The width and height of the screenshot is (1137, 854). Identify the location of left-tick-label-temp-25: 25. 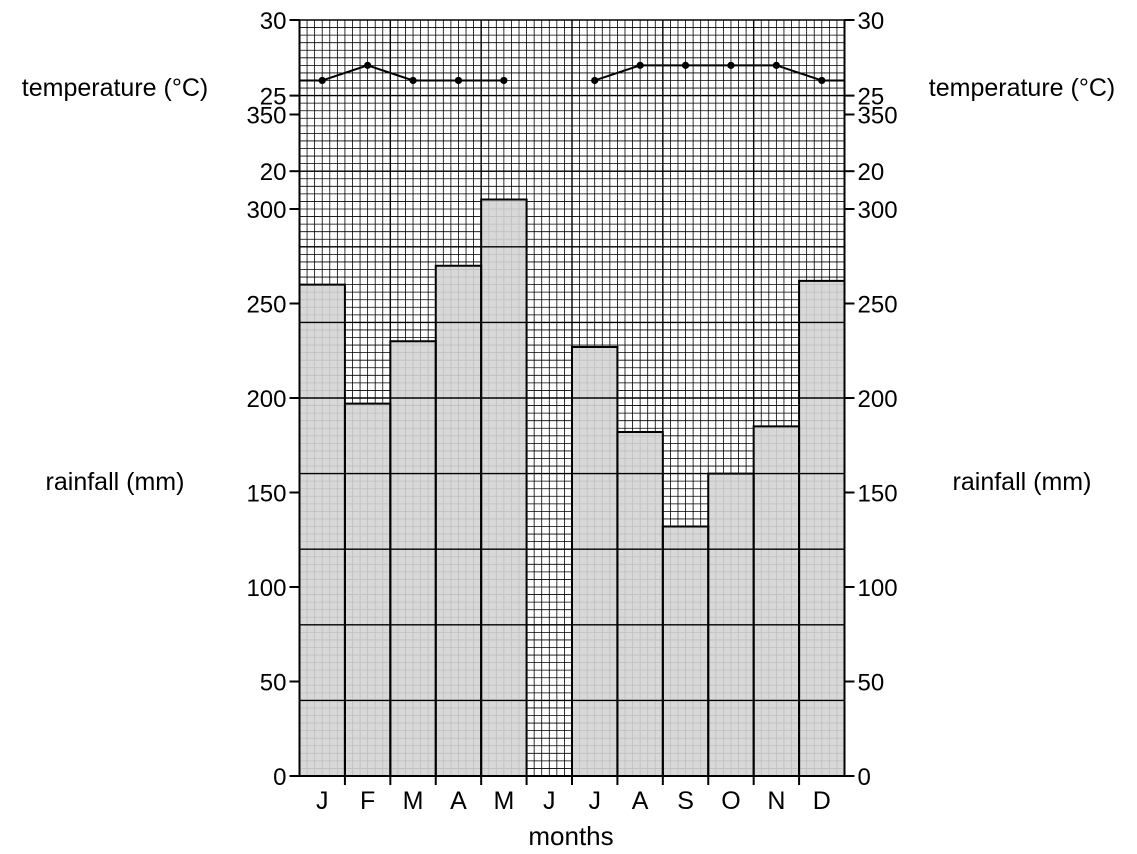
(273, 97).